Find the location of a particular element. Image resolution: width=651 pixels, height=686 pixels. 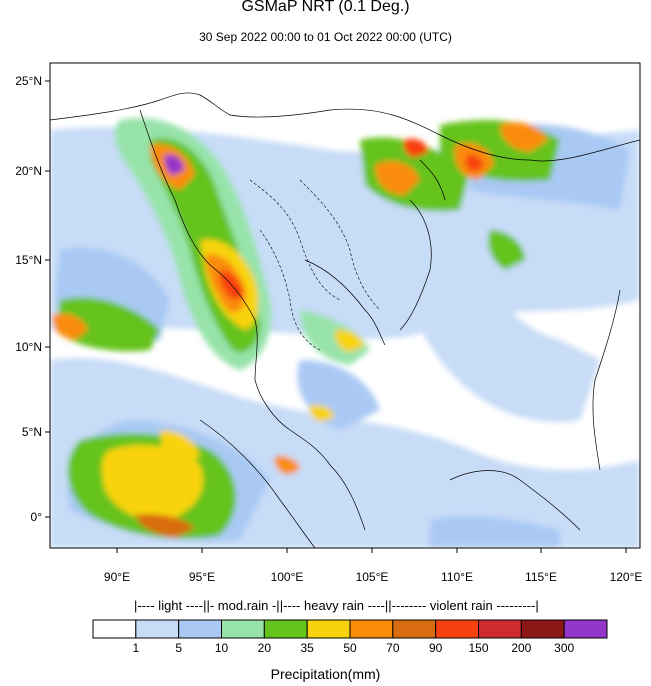

colorbar-tick-label: 200 is located at coordinates (521, 648).